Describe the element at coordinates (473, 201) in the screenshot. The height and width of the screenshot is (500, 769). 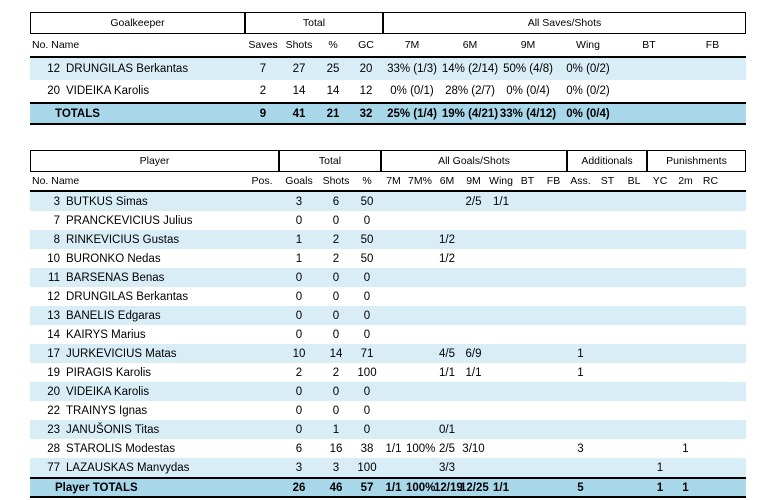
I see `9m-cell: 2/5` at that location.